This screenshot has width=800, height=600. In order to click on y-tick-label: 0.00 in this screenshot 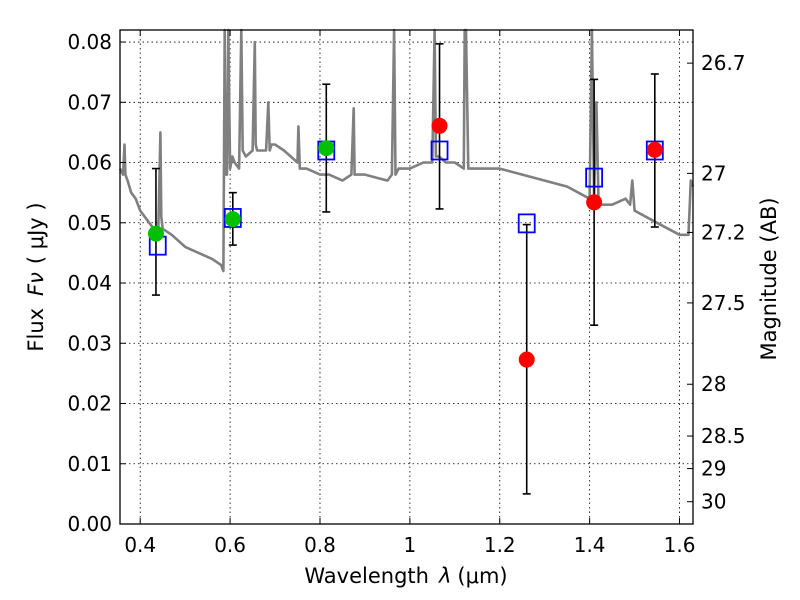, I will do `click(89, 524)`.